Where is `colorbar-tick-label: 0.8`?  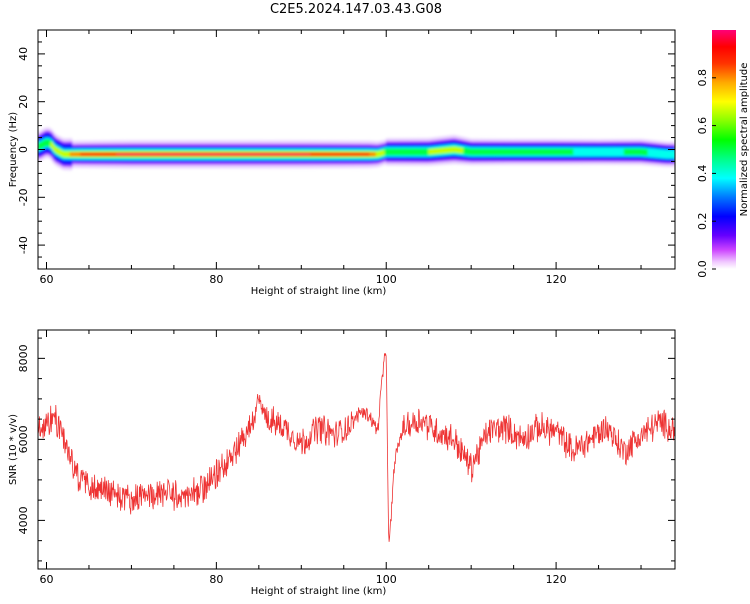
colorbar-tick-label: 0.8 is located at coordinates (702, 78).